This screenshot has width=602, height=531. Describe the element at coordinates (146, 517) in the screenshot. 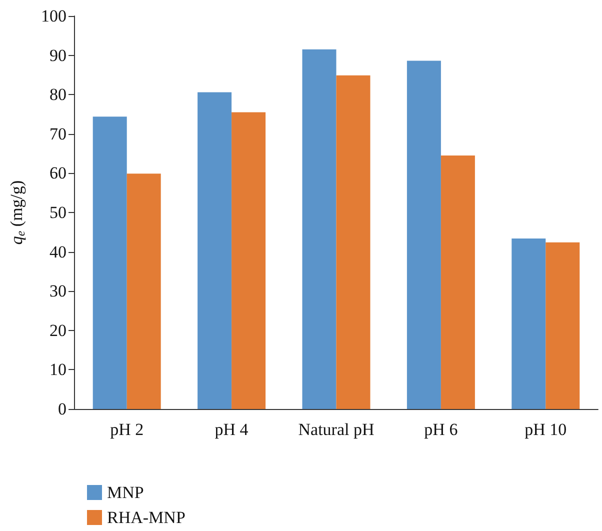

I see `legend-label: RHA-MNP` at that location.